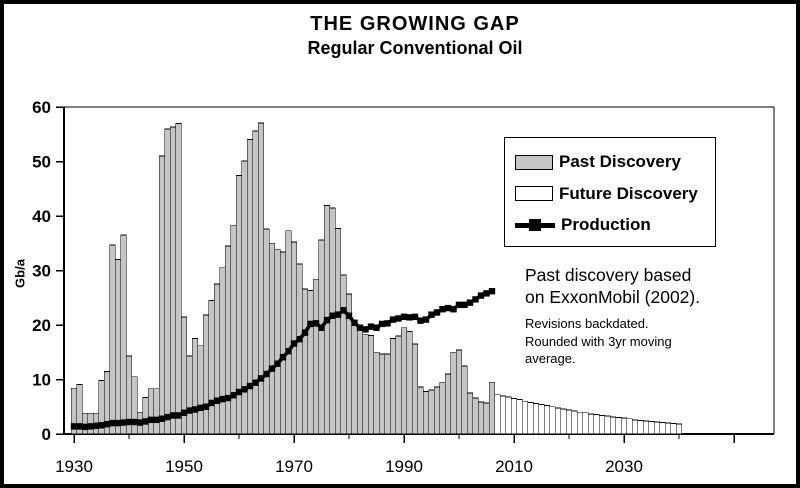 The height and width of the screenshot is (488, 800). Describe the element at coordinates (628, 193) in the screenshot. I see `legend-label: Future Discovery` at that location.